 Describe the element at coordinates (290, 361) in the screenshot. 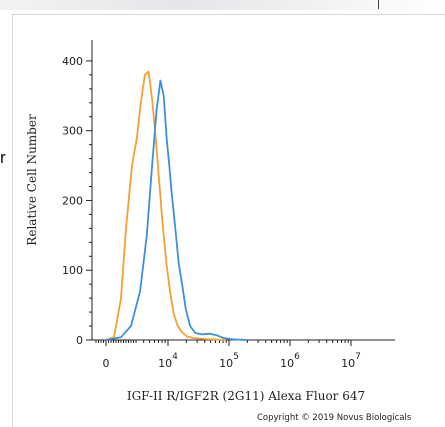

I see `x-tick-label: 10⁶` at that location.